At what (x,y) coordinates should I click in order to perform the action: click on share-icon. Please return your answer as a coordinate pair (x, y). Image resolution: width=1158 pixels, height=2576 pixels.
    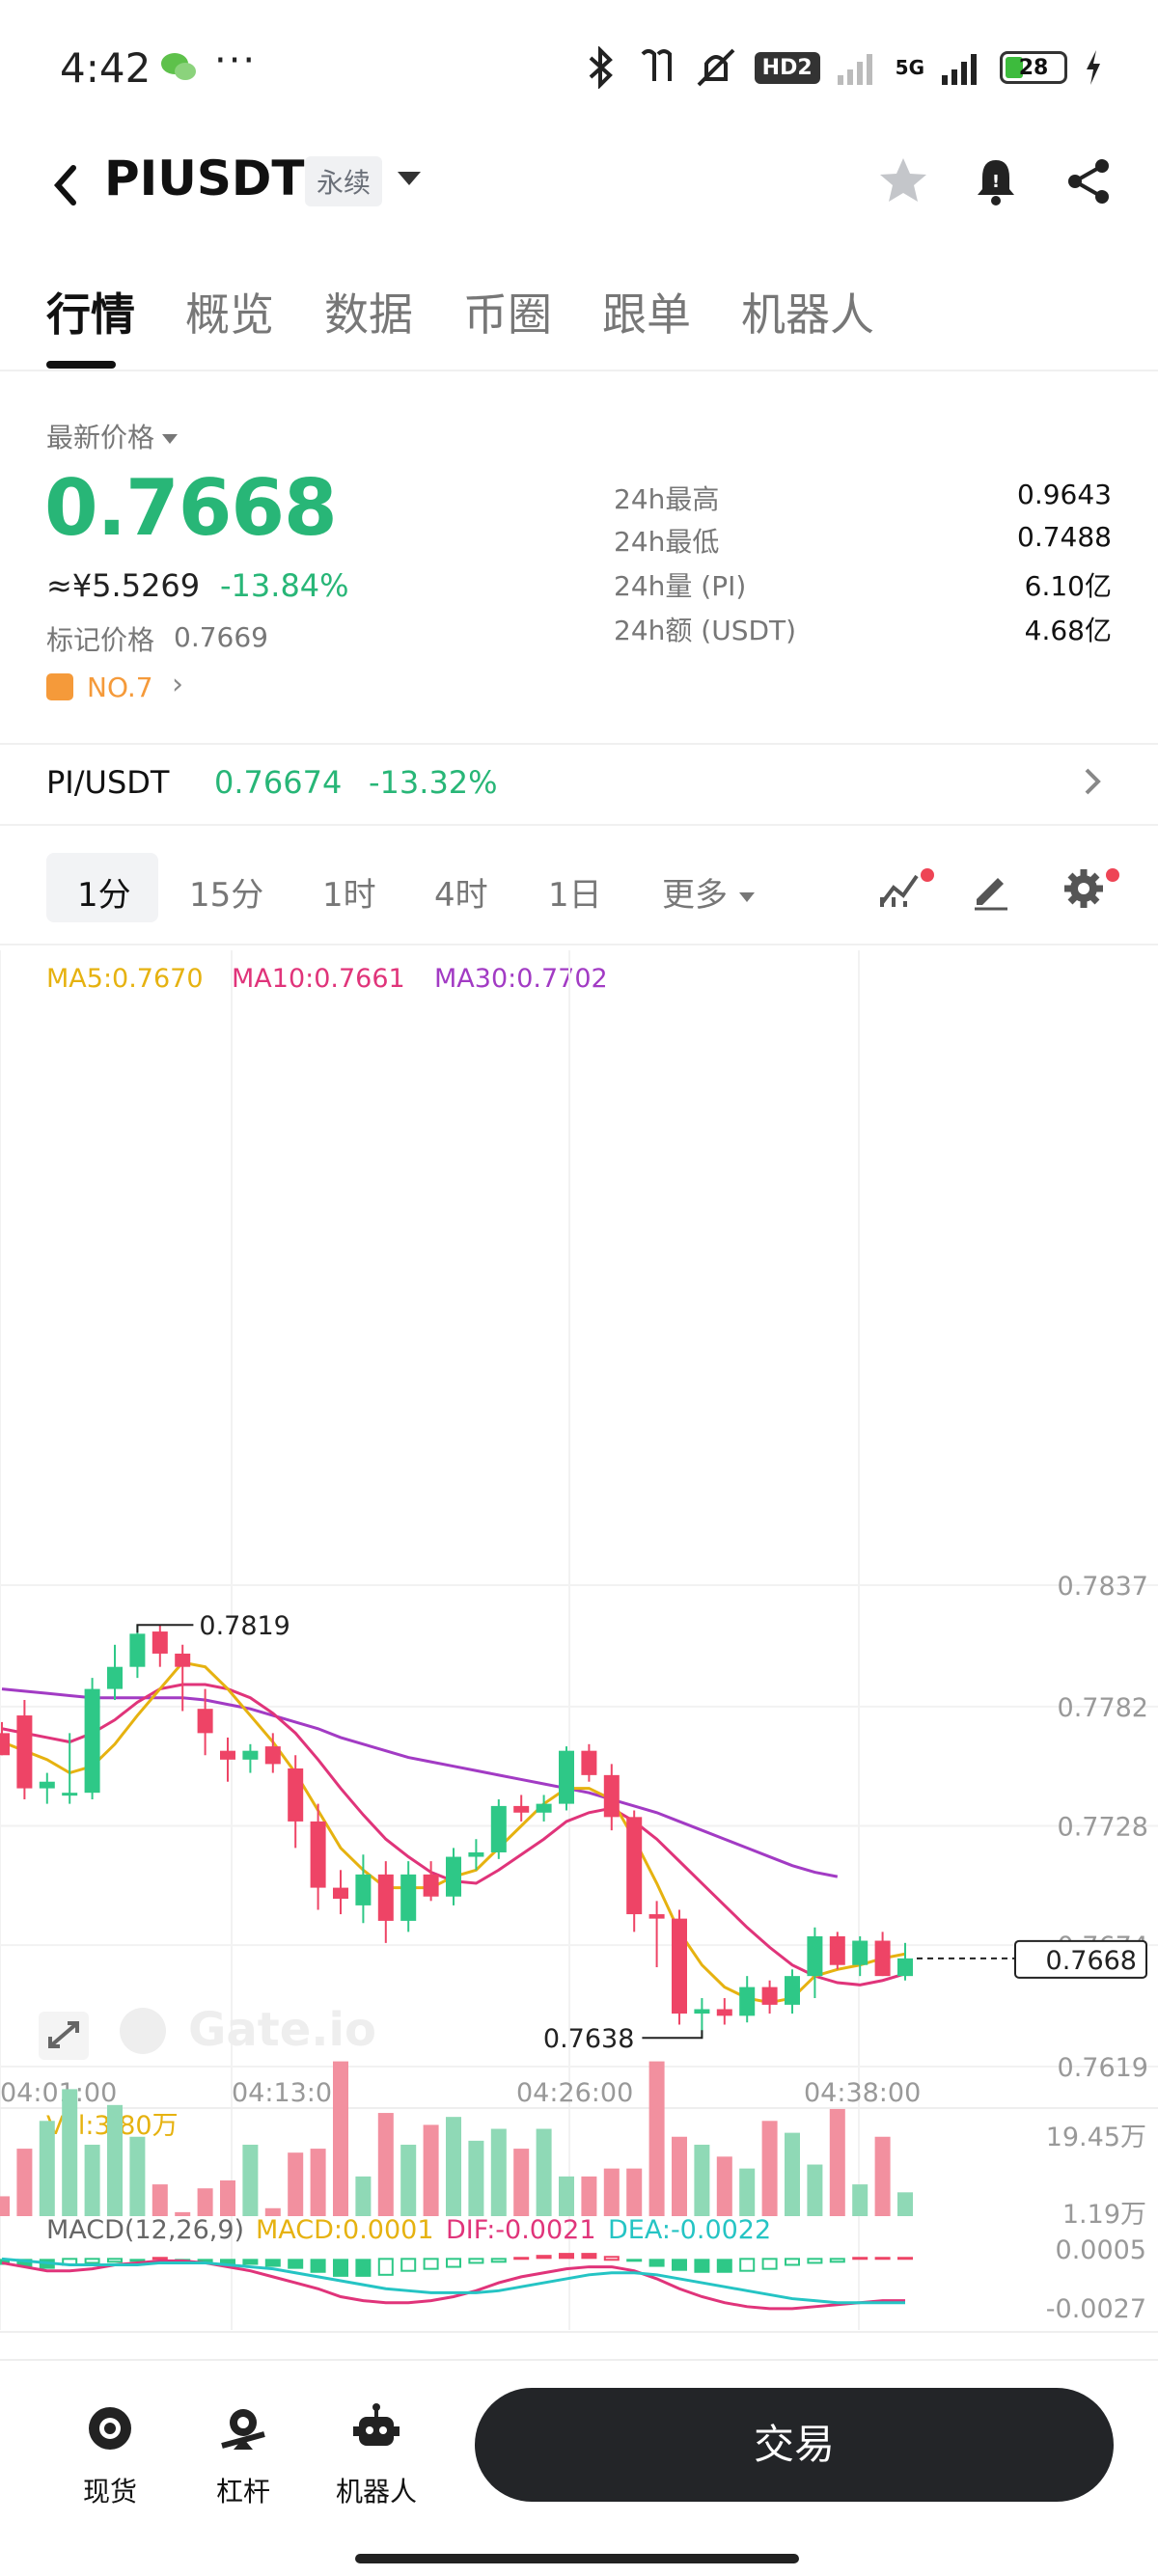
    Looking at the image, I should click on (1088, 181).